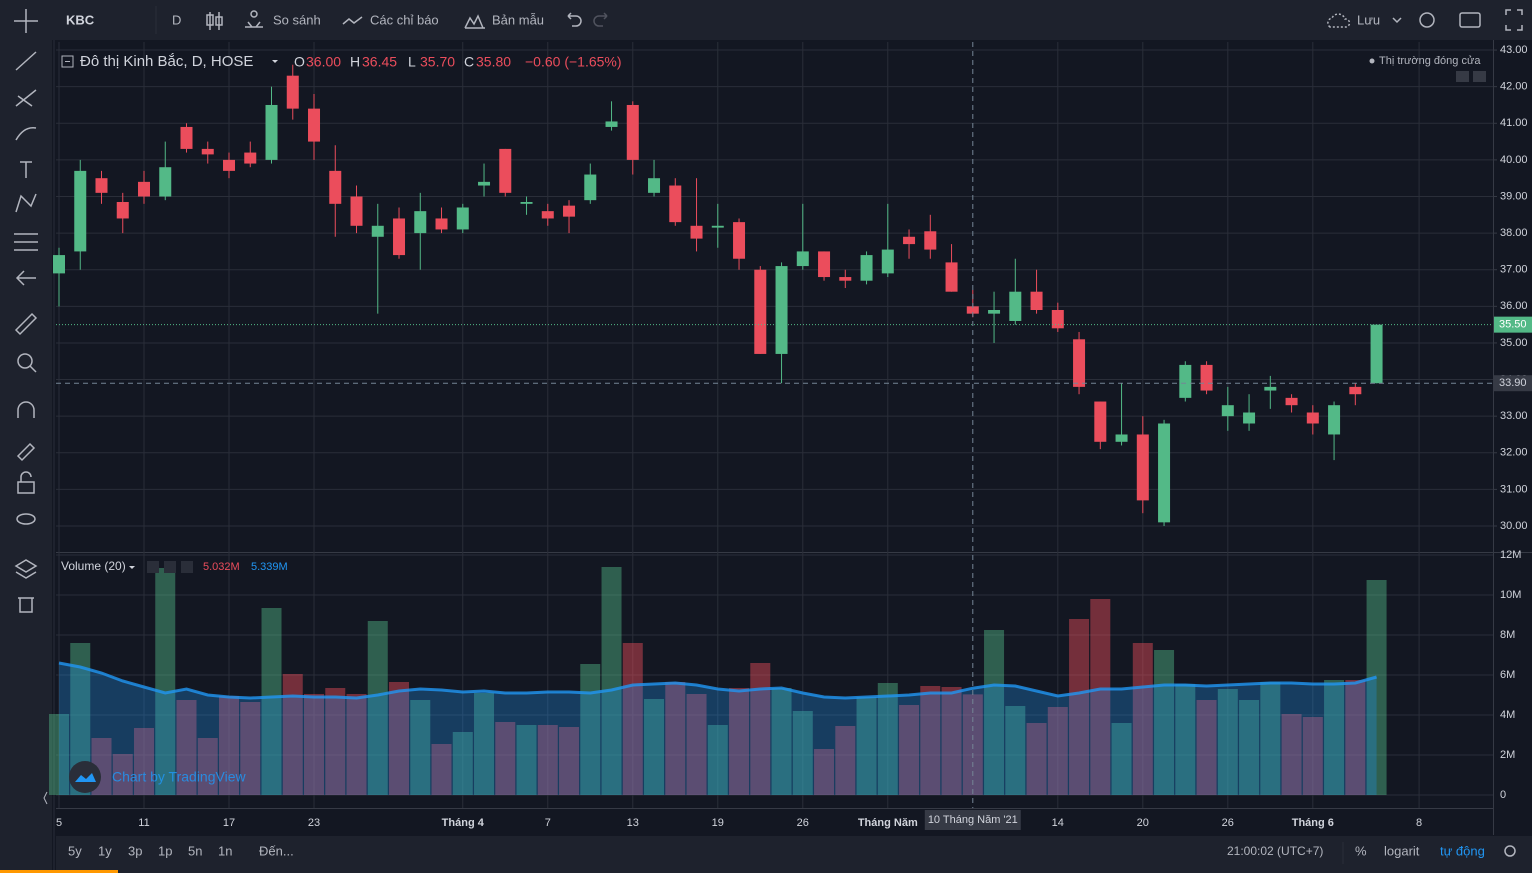 Image resolution: width=1532 pixels, height=873 pixels. Describe the element at coordinates (404, 19) in the screenshot. I see `indicators: Các chỉ báo` at that location.